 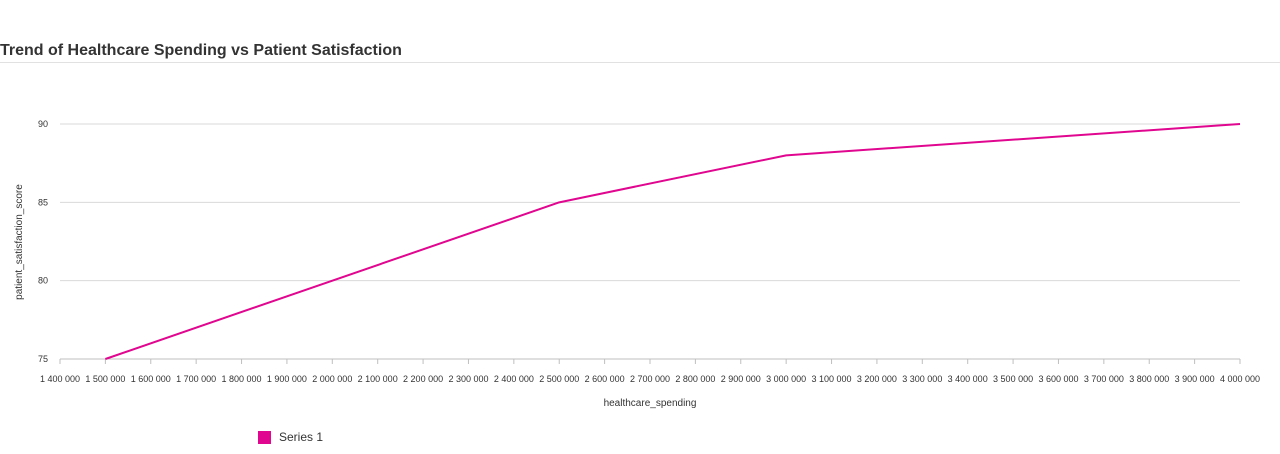 What do you see at coordinates (605, 379) in the screenshot?
I see `x-tick-label: 2 600 000` at bounding box center [605, 379].